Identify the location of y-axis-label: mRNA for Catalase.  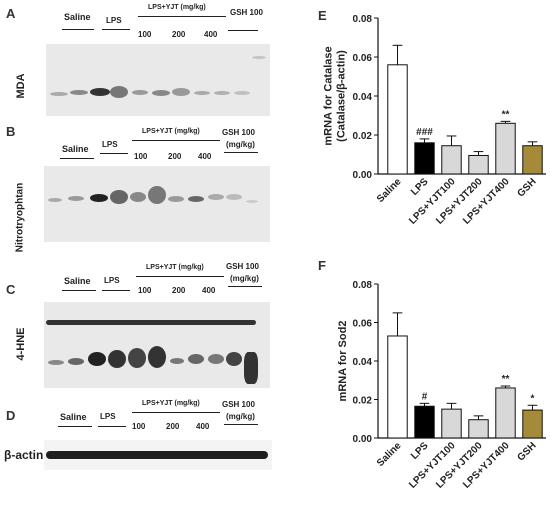
(329, 95).